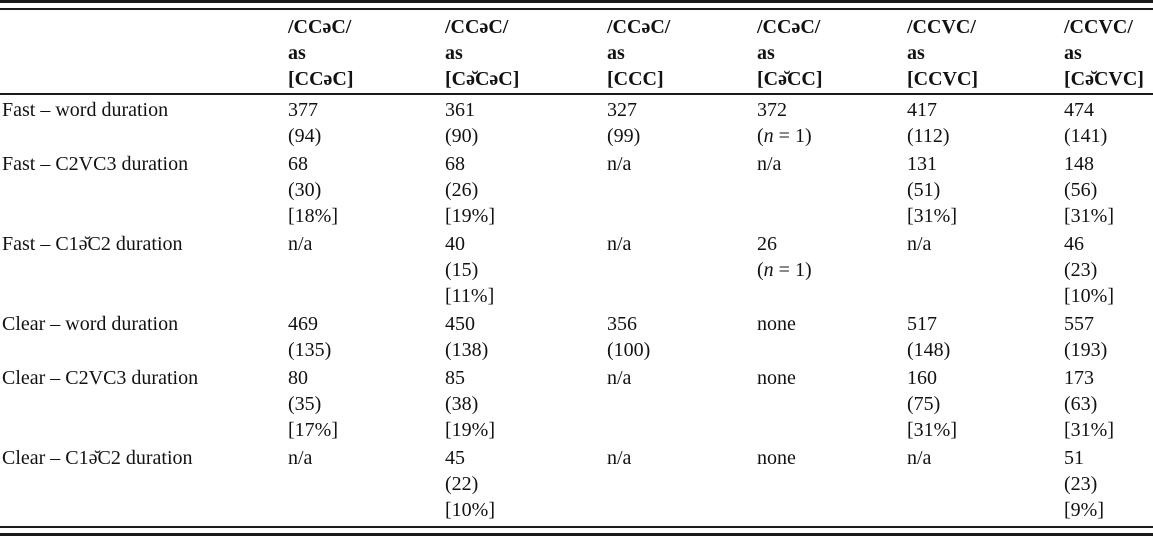 The width and height of the screenshot is (1153, 536). Describe the element at coordinates (313, 216) in the screenshot. I see `cell-line: [18%]` at that location.